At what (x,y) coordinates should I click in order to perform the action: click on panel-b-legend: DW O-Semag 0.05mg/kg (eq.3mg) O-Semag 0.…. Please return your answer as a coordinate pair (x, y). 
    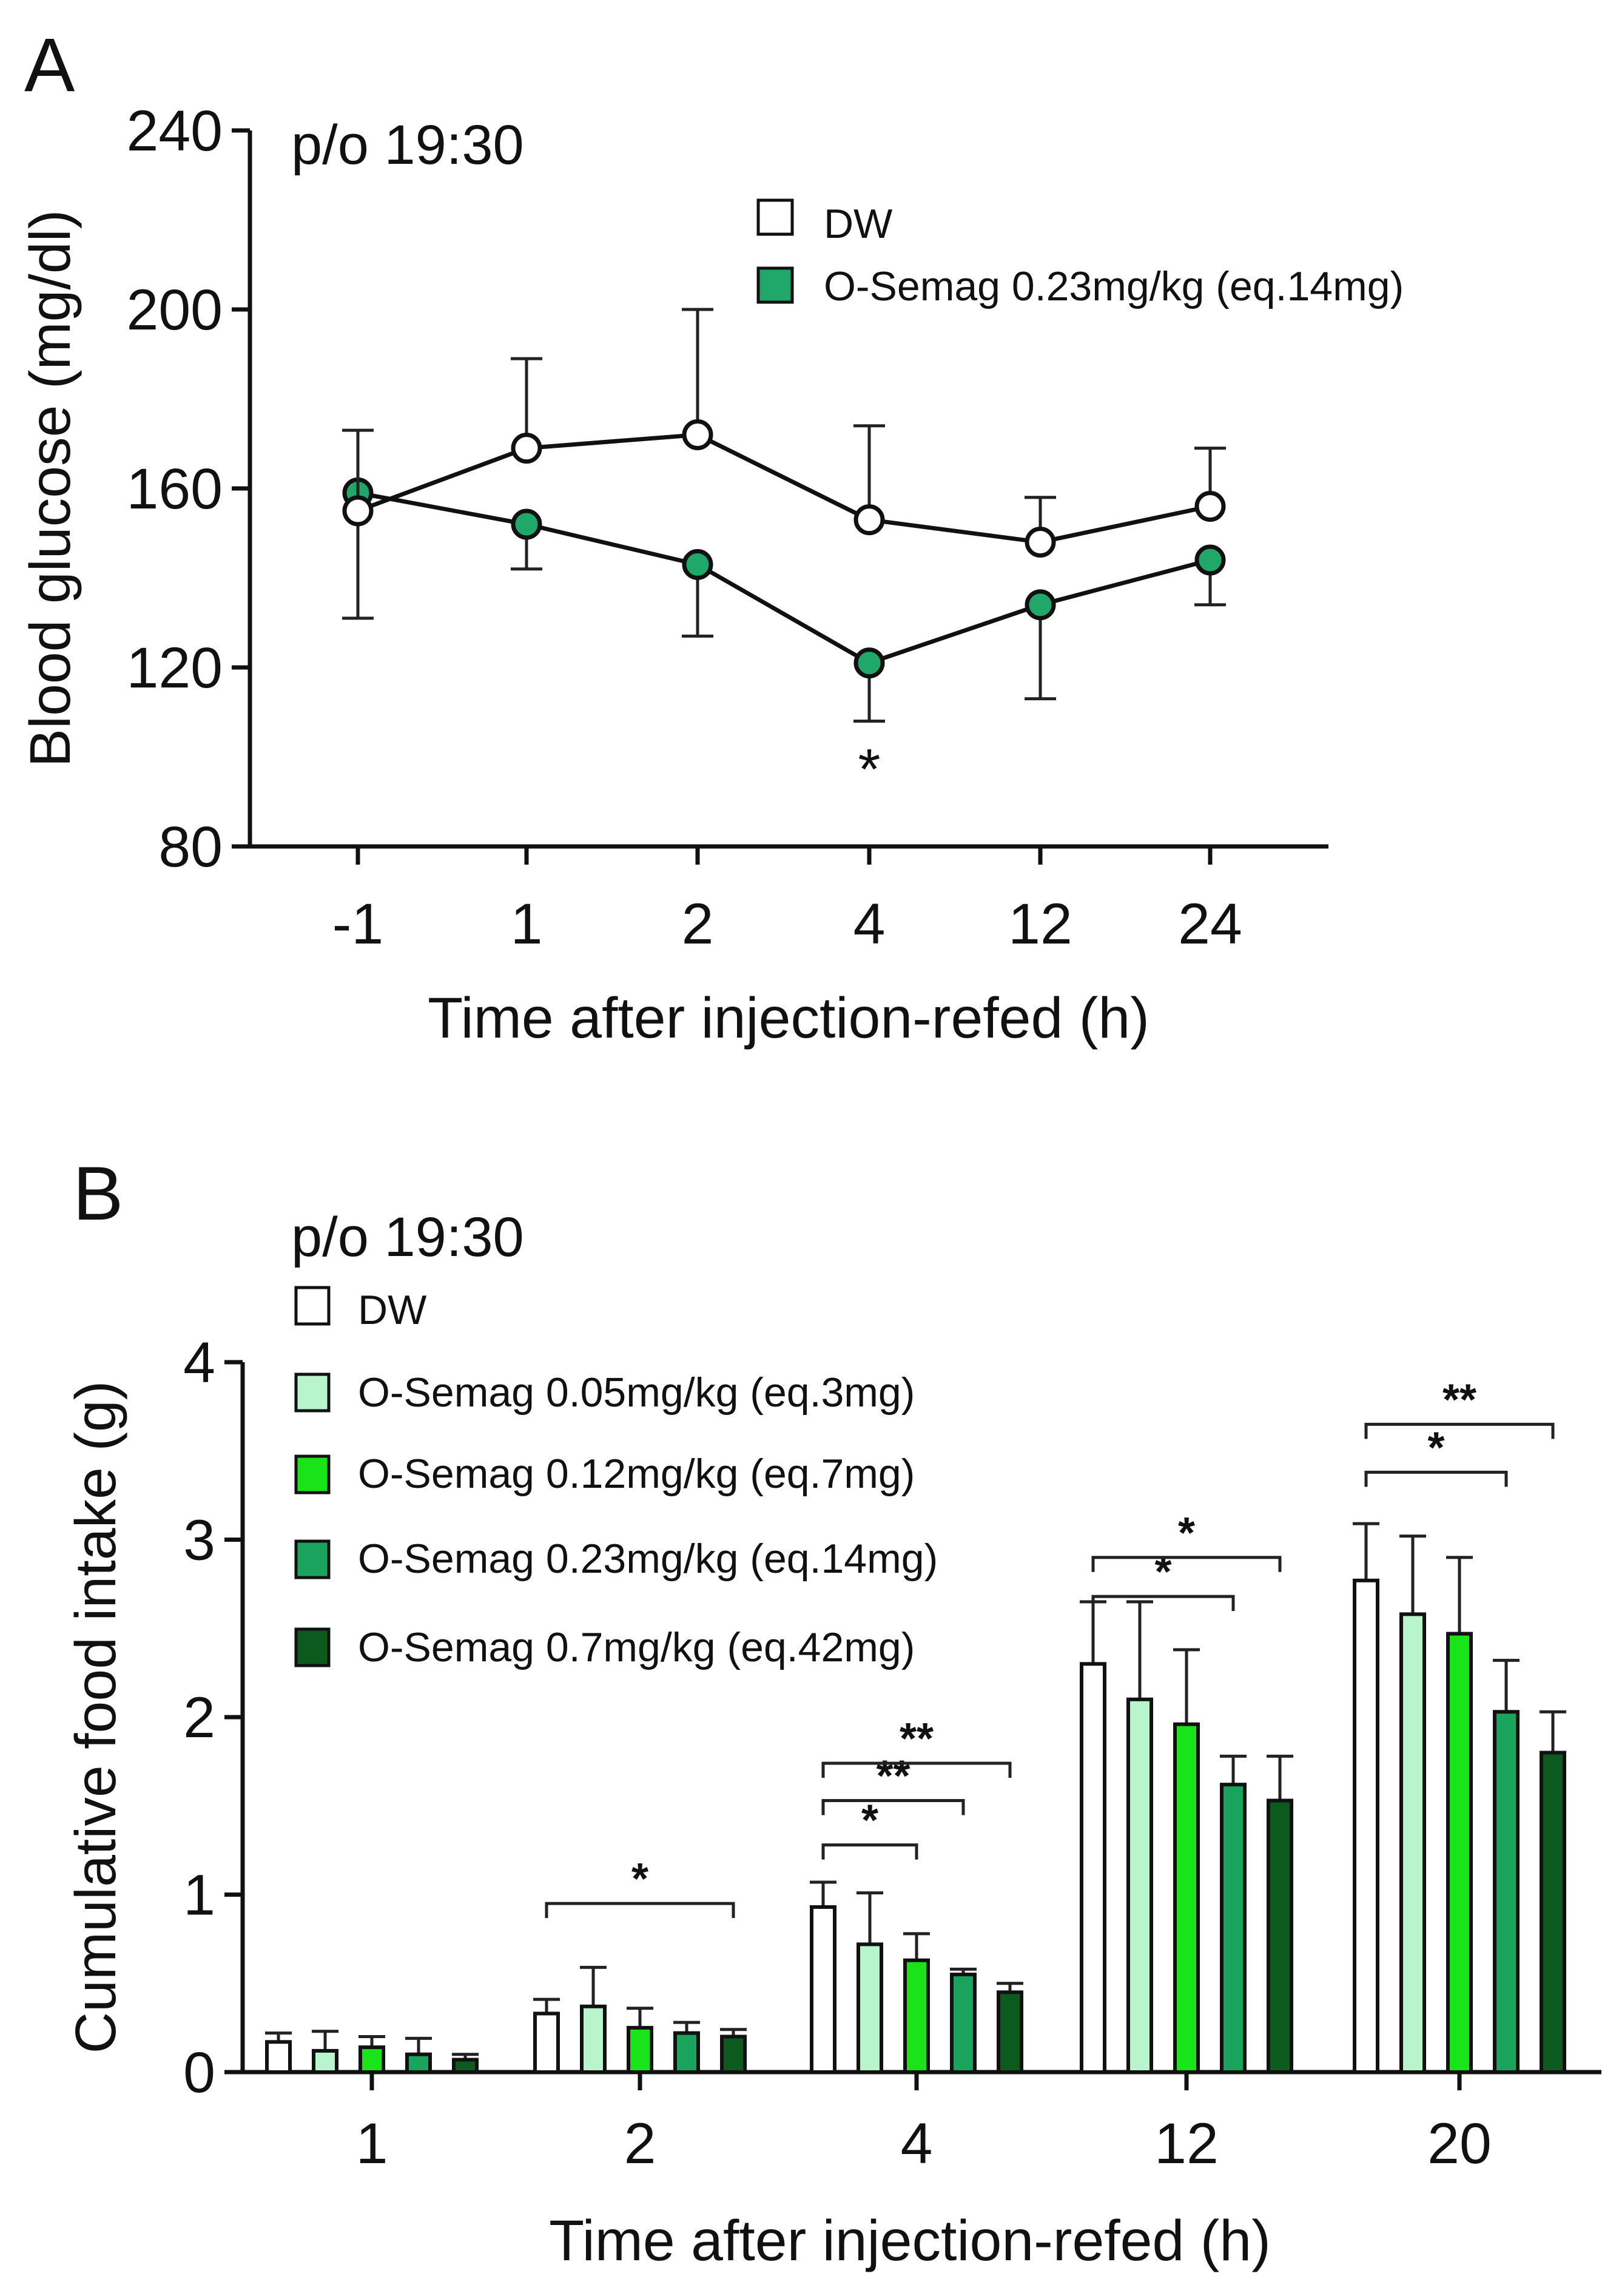
    Looking at the image, I should click on (616, 1478).